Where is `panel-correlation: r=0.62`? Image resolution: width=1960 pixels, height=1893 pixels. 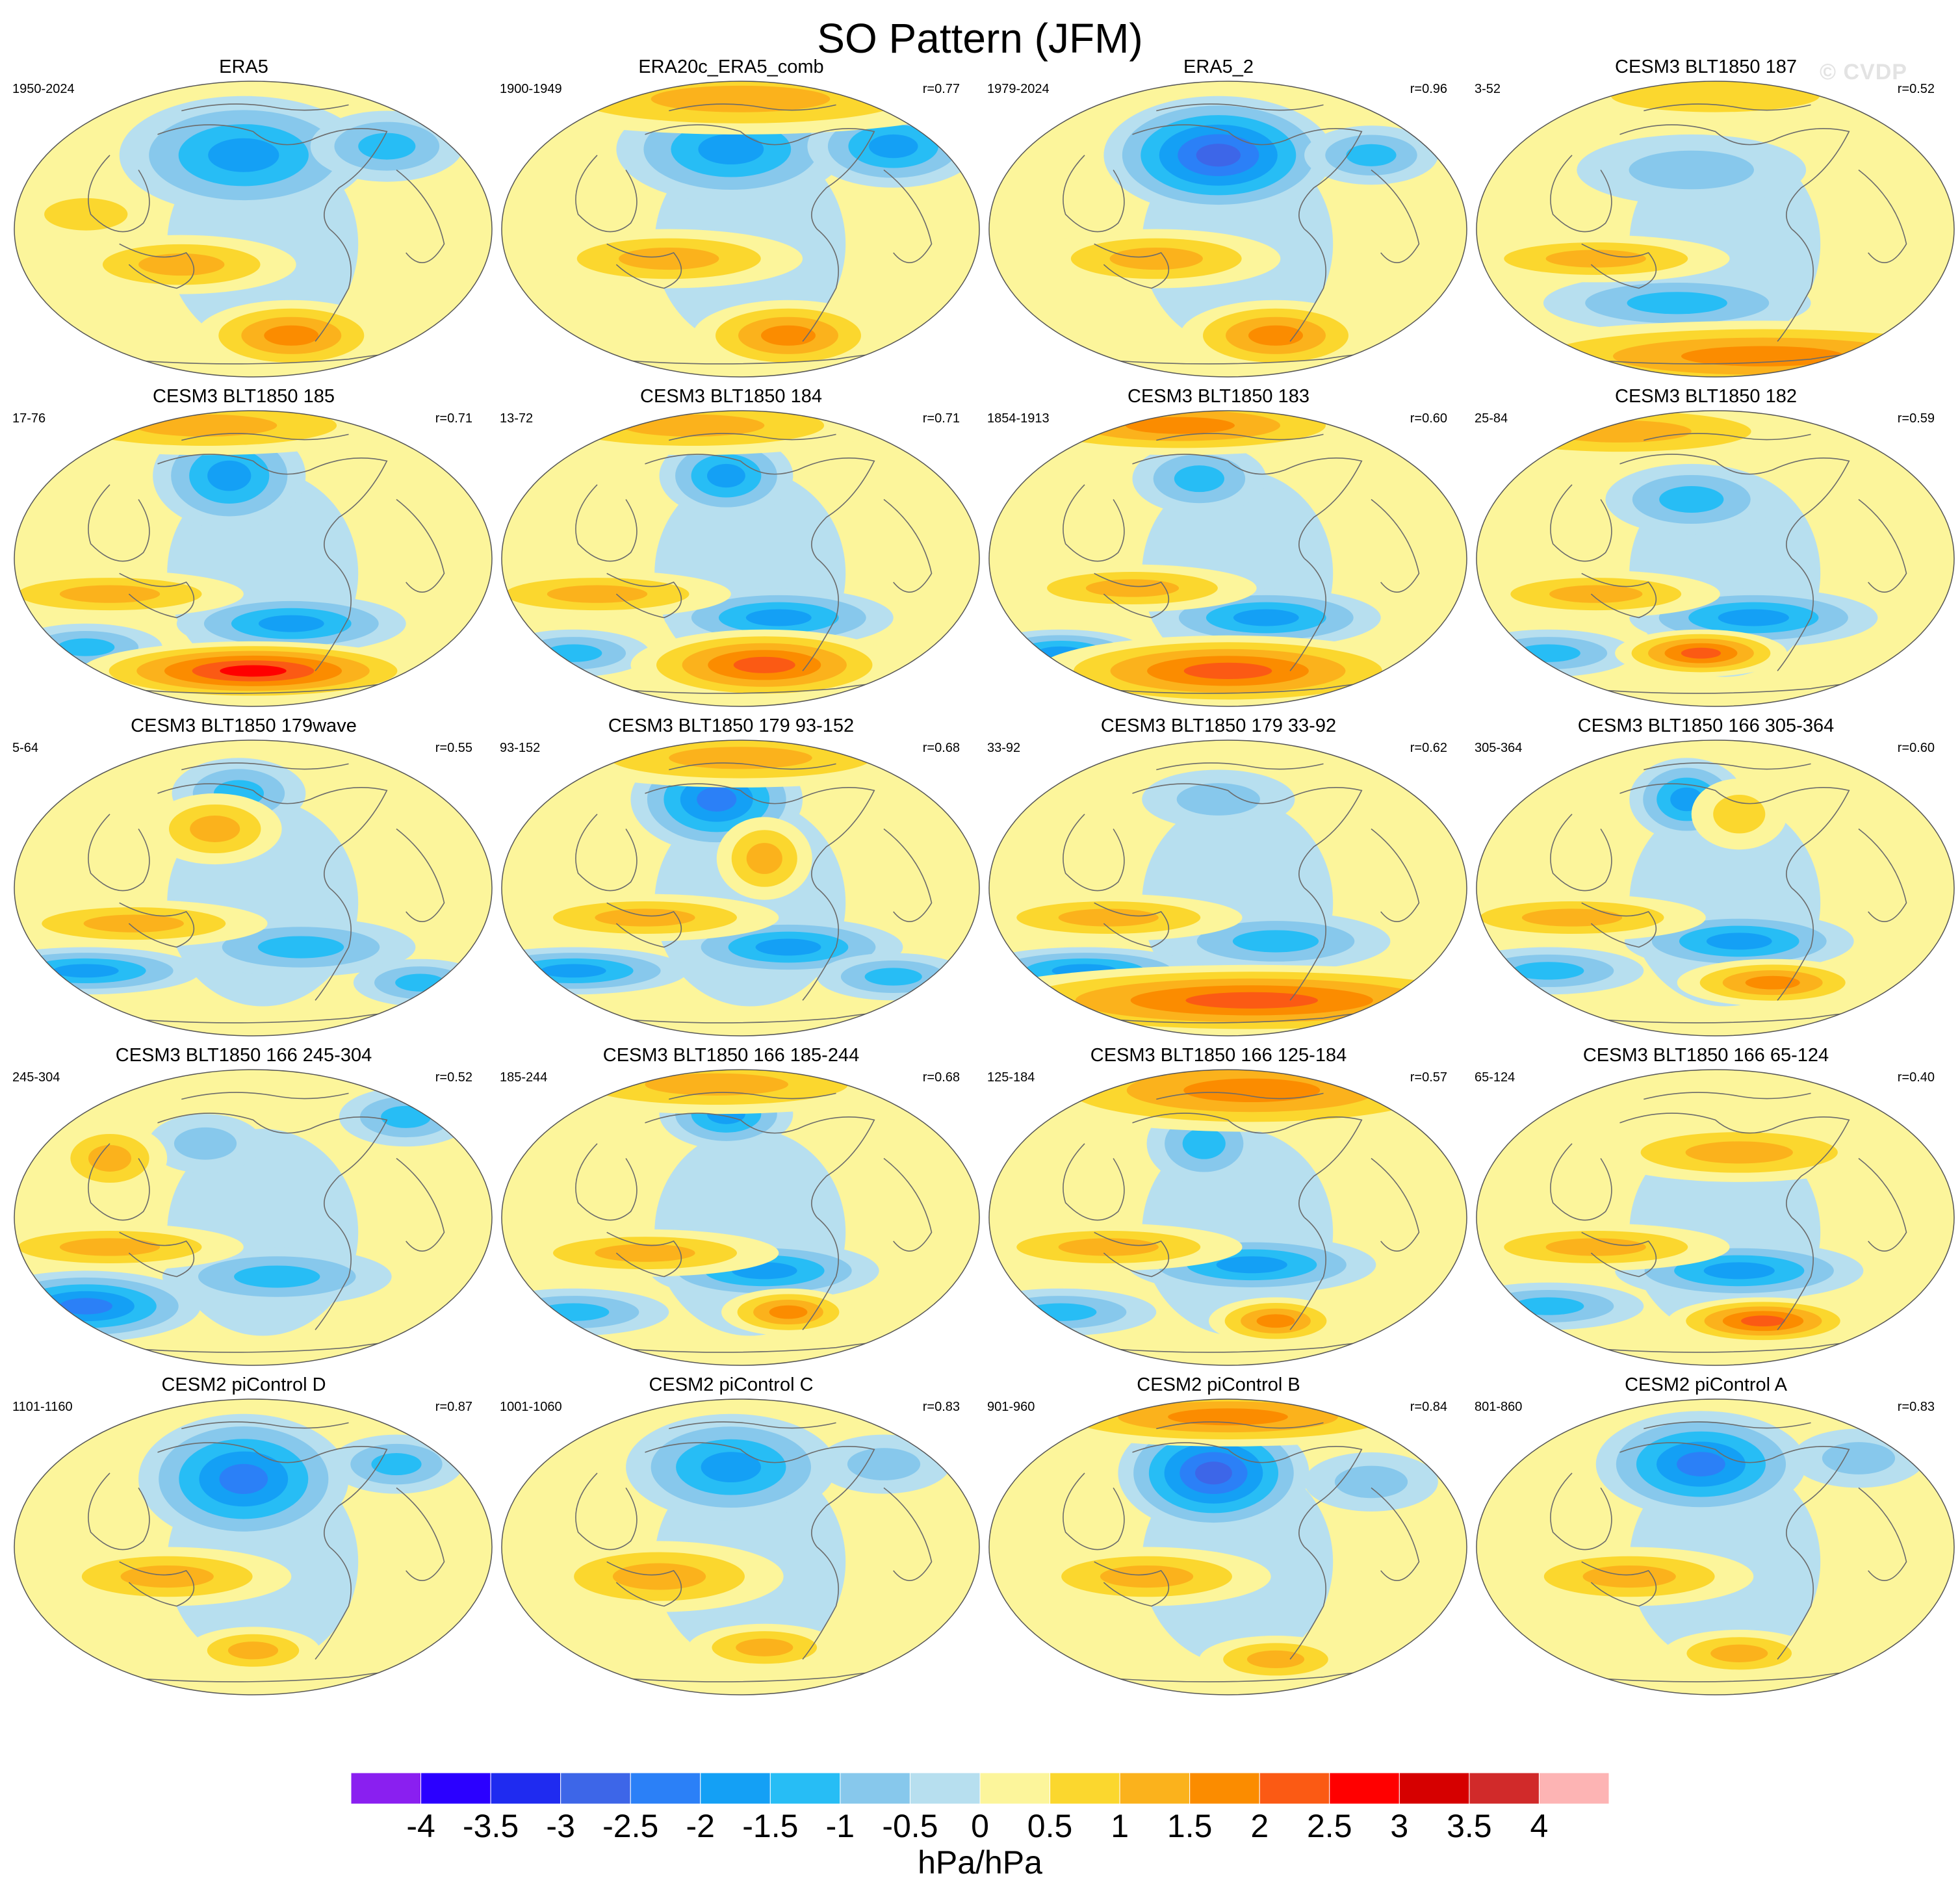
panel-correlation: r=0.62 is located at coordinates (1428, 748).